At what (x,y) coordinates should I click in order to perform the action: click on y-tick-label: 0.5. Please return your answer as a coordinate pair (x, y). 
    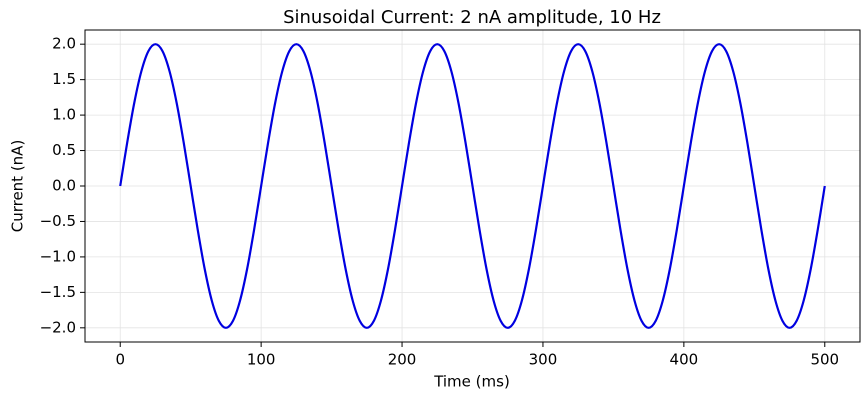
    Looking at the image, I should click on (64, 150).